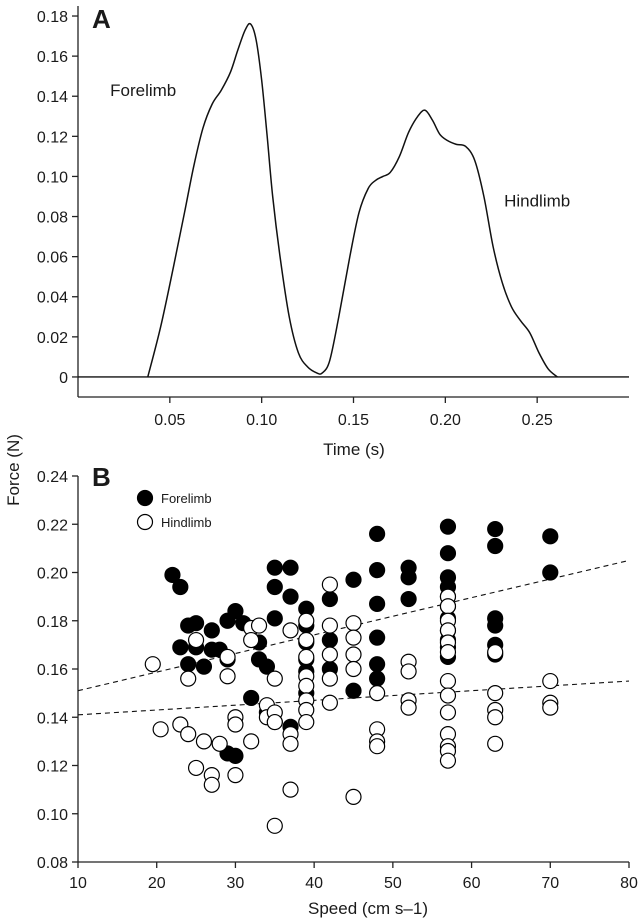  Describe the element at coordinates (143, 90) in the screenshot. I see `panel-a-annotation-forelimb: Forelimb` at that location.